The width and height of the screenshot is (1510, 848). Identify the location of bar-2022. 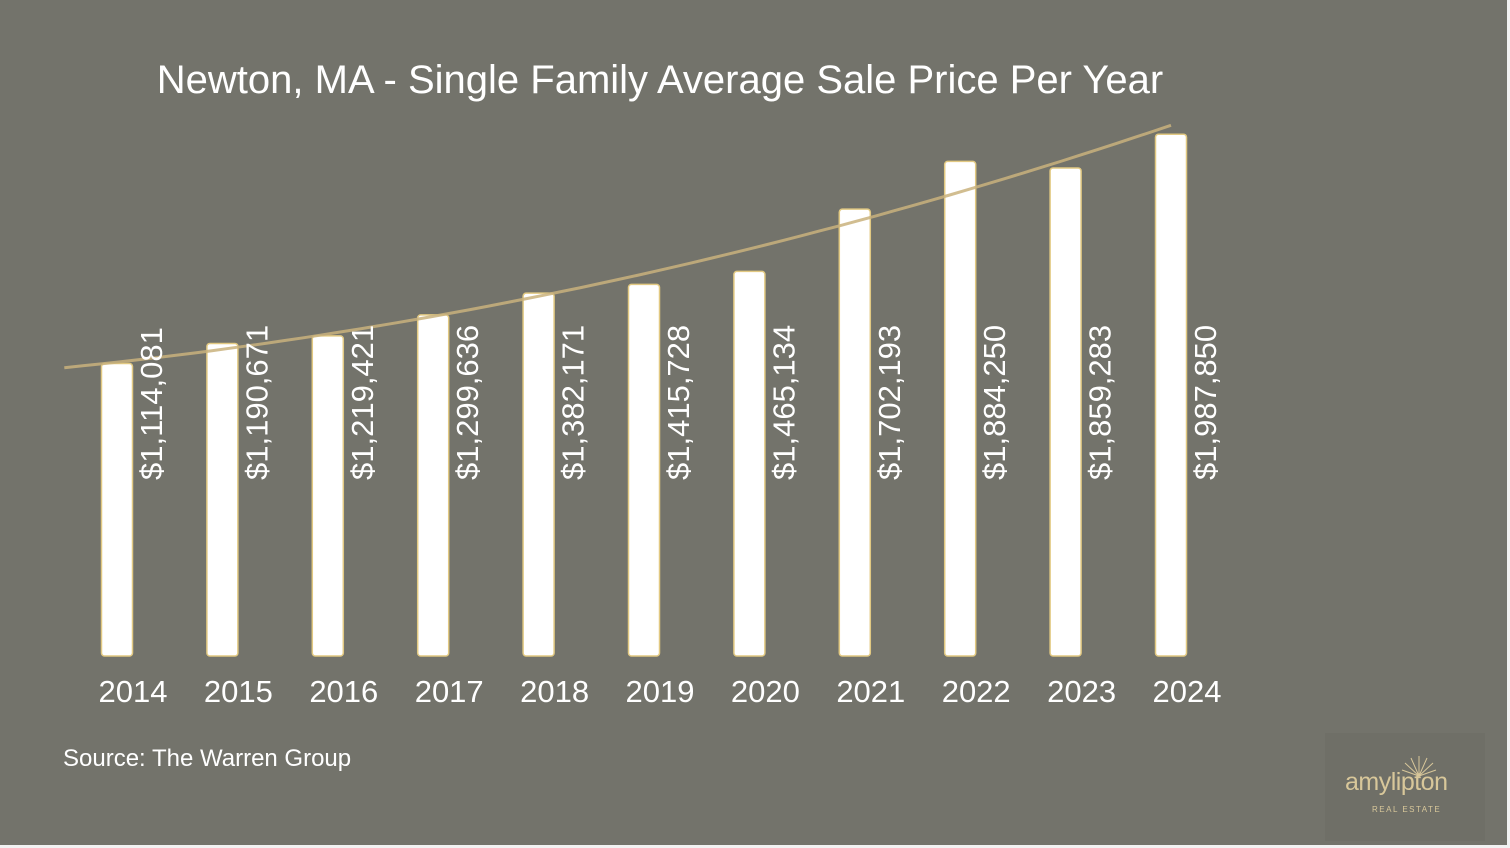
(960, 408).